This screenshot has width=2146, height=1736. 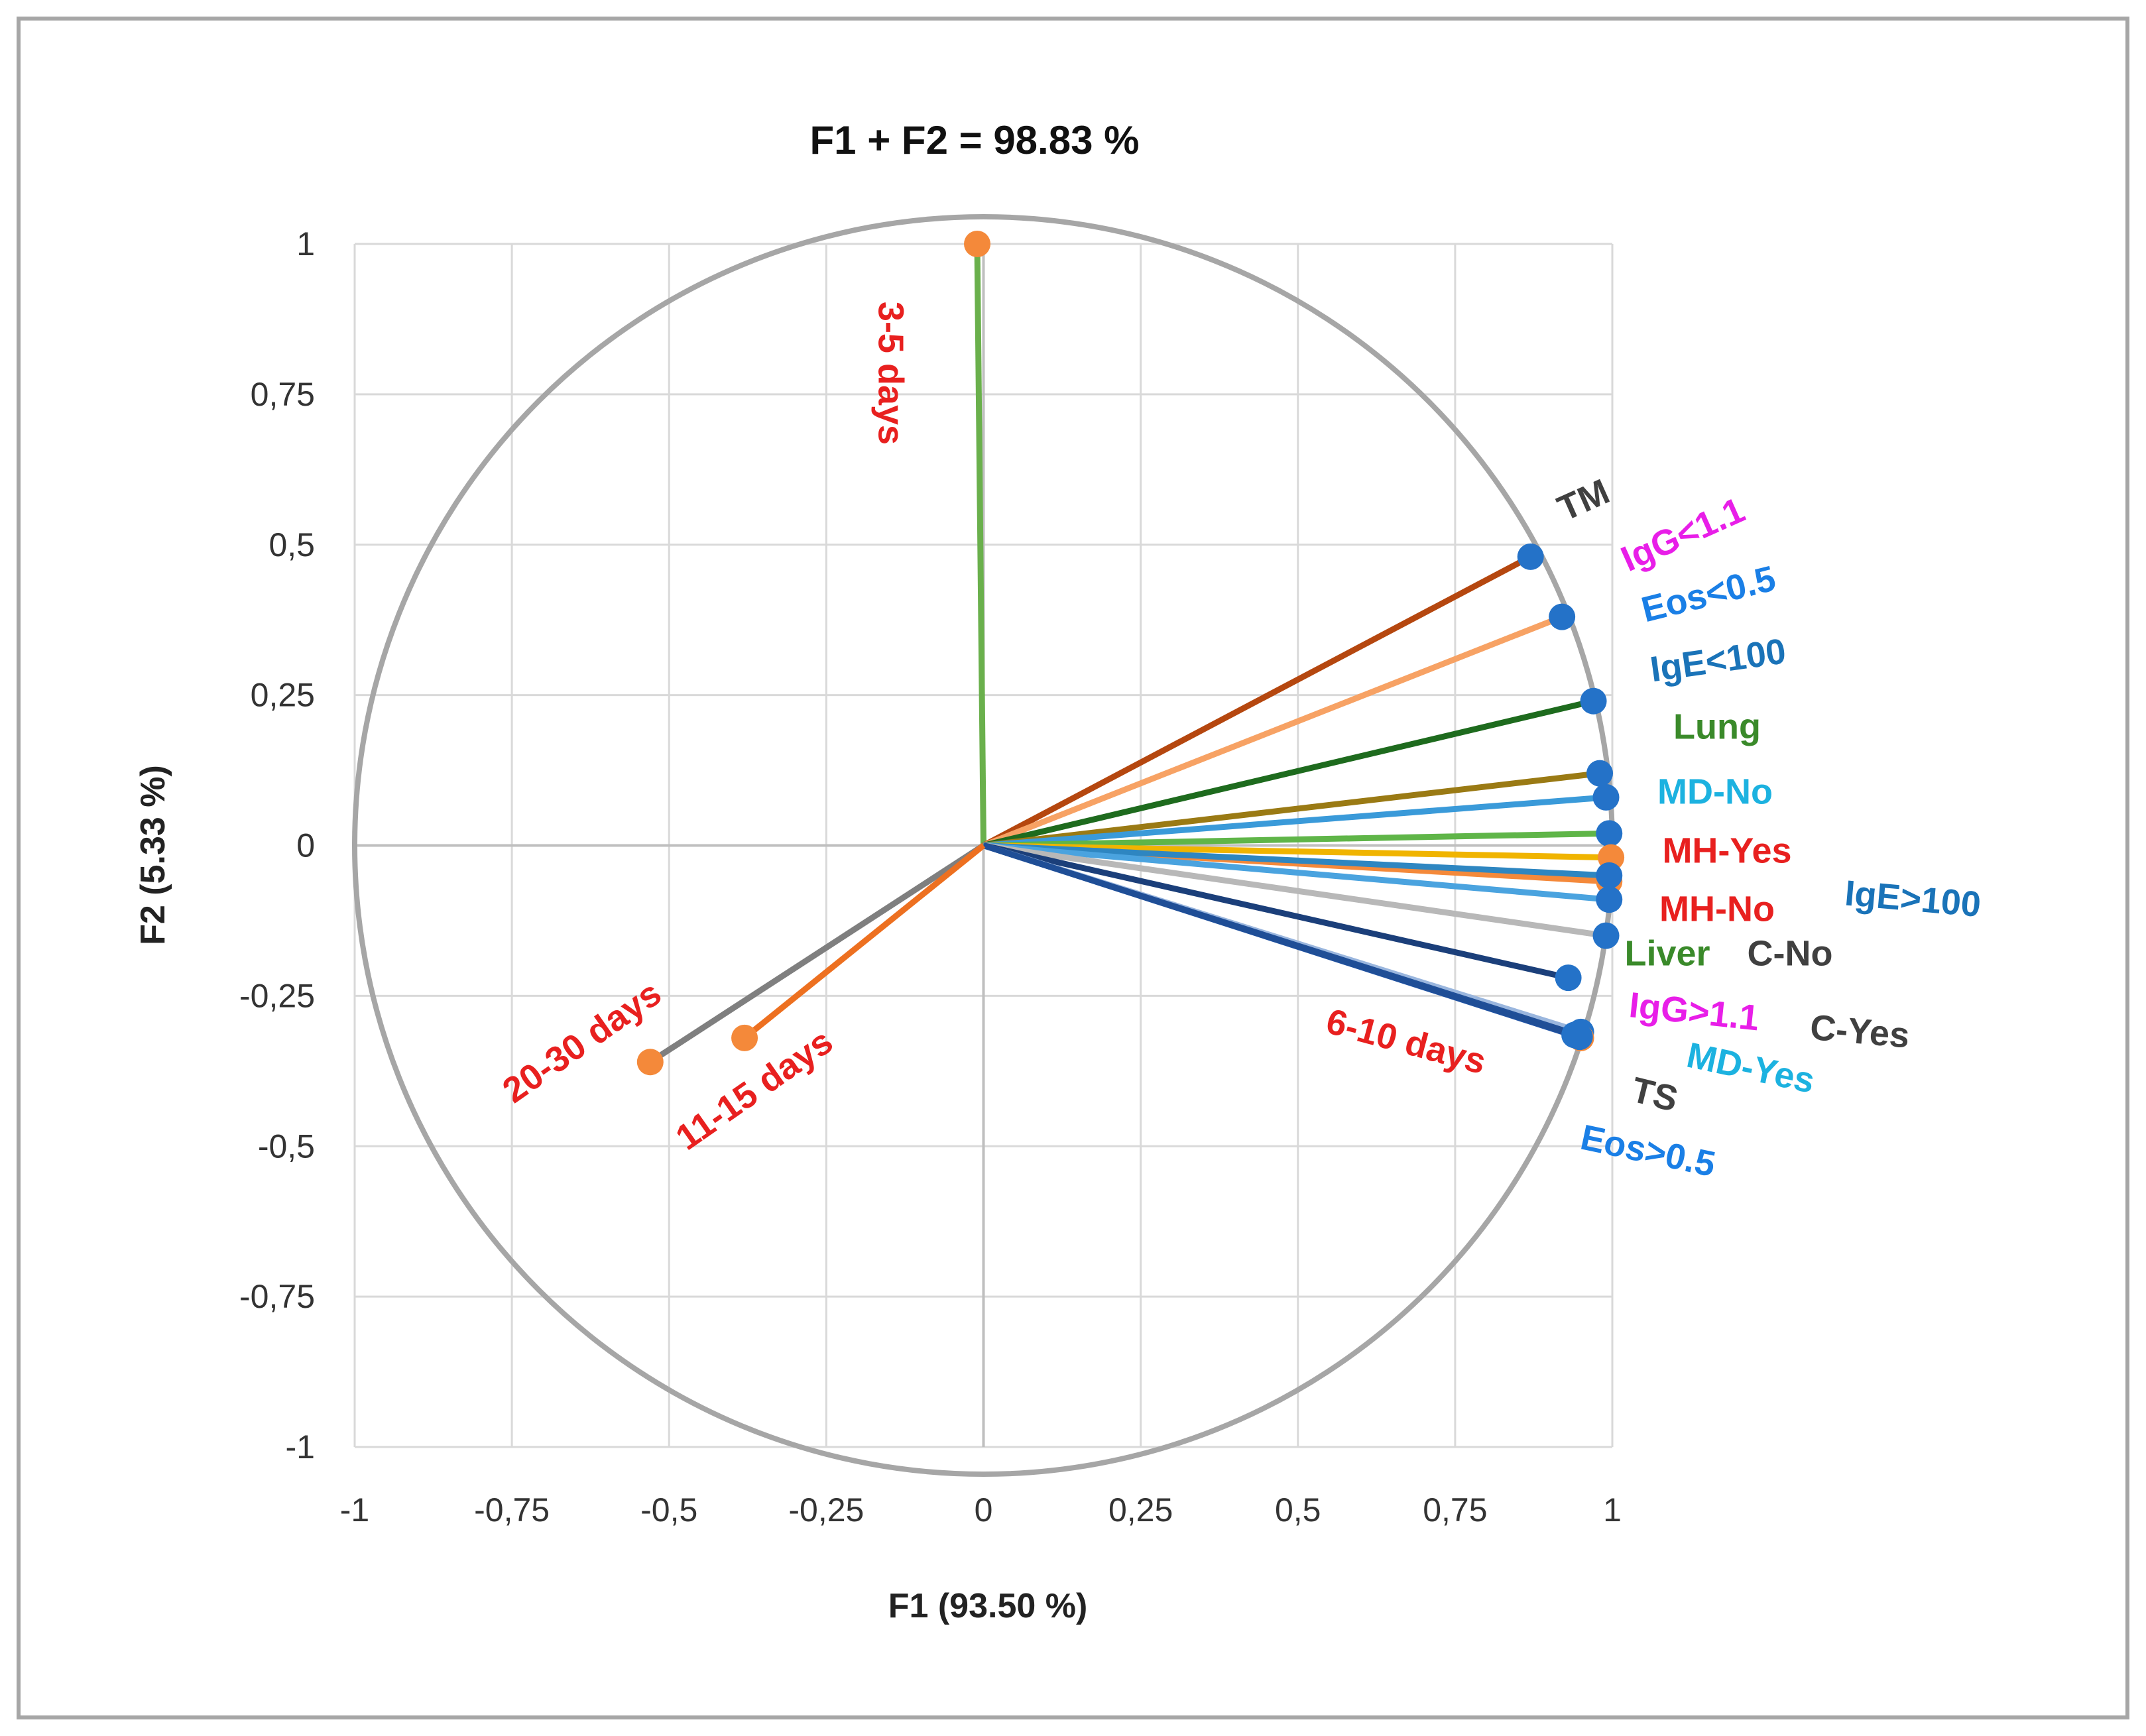 I want to click on x-tick-label: -0,5, so click(x=668, y=1510).